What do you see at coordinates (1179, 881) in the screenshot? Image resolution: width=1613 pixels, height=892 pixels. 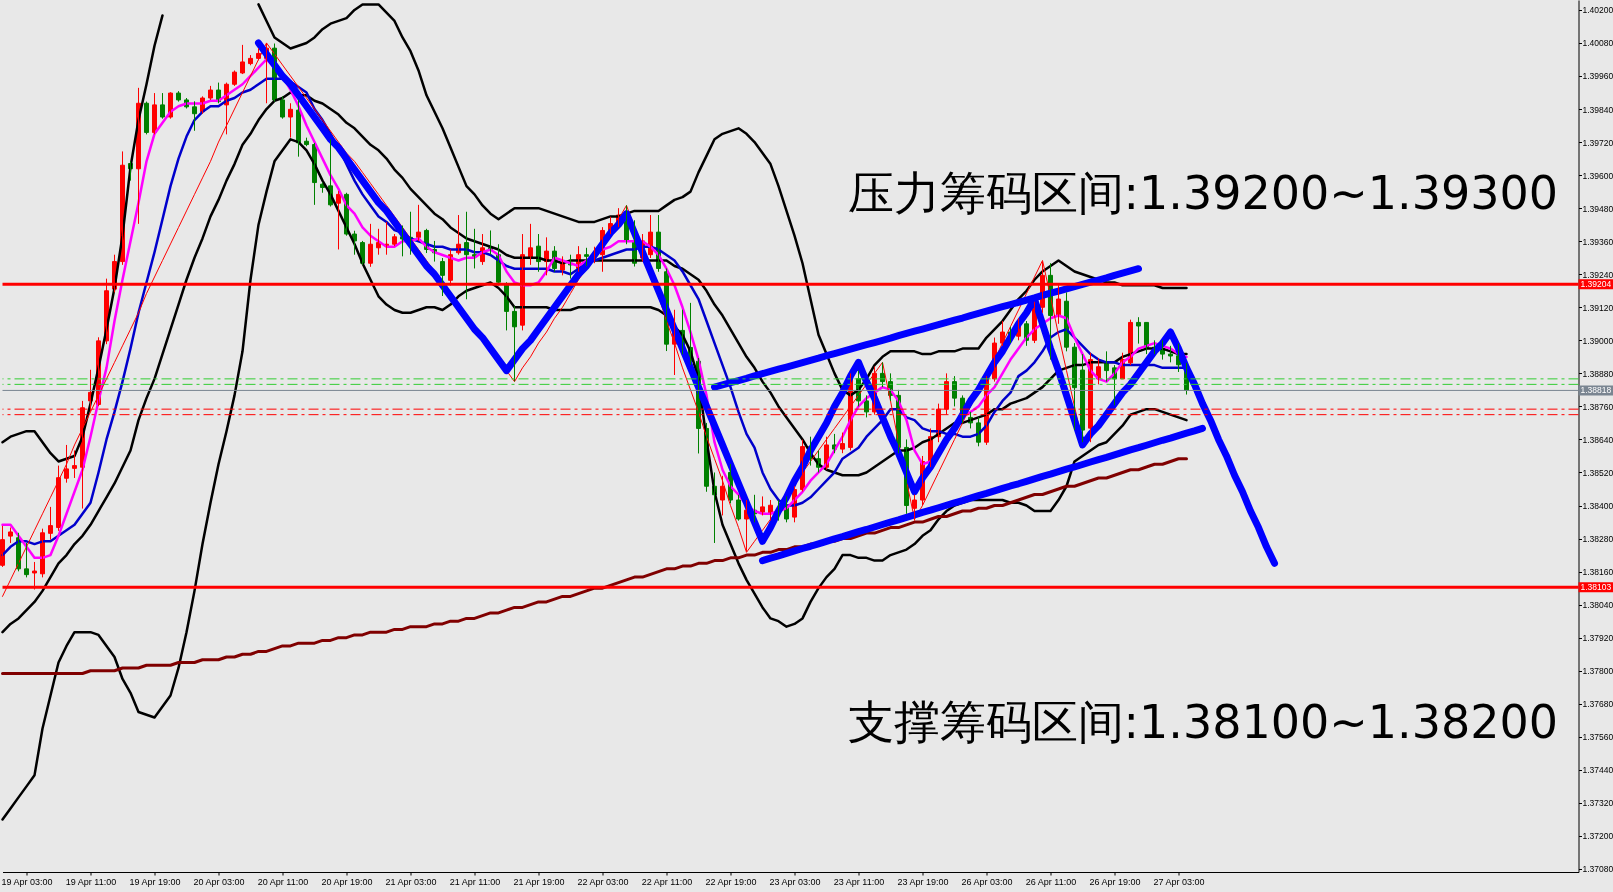 I see `x-tick-label: 27 Apr 03:00` at bounding box center [1179, 881].